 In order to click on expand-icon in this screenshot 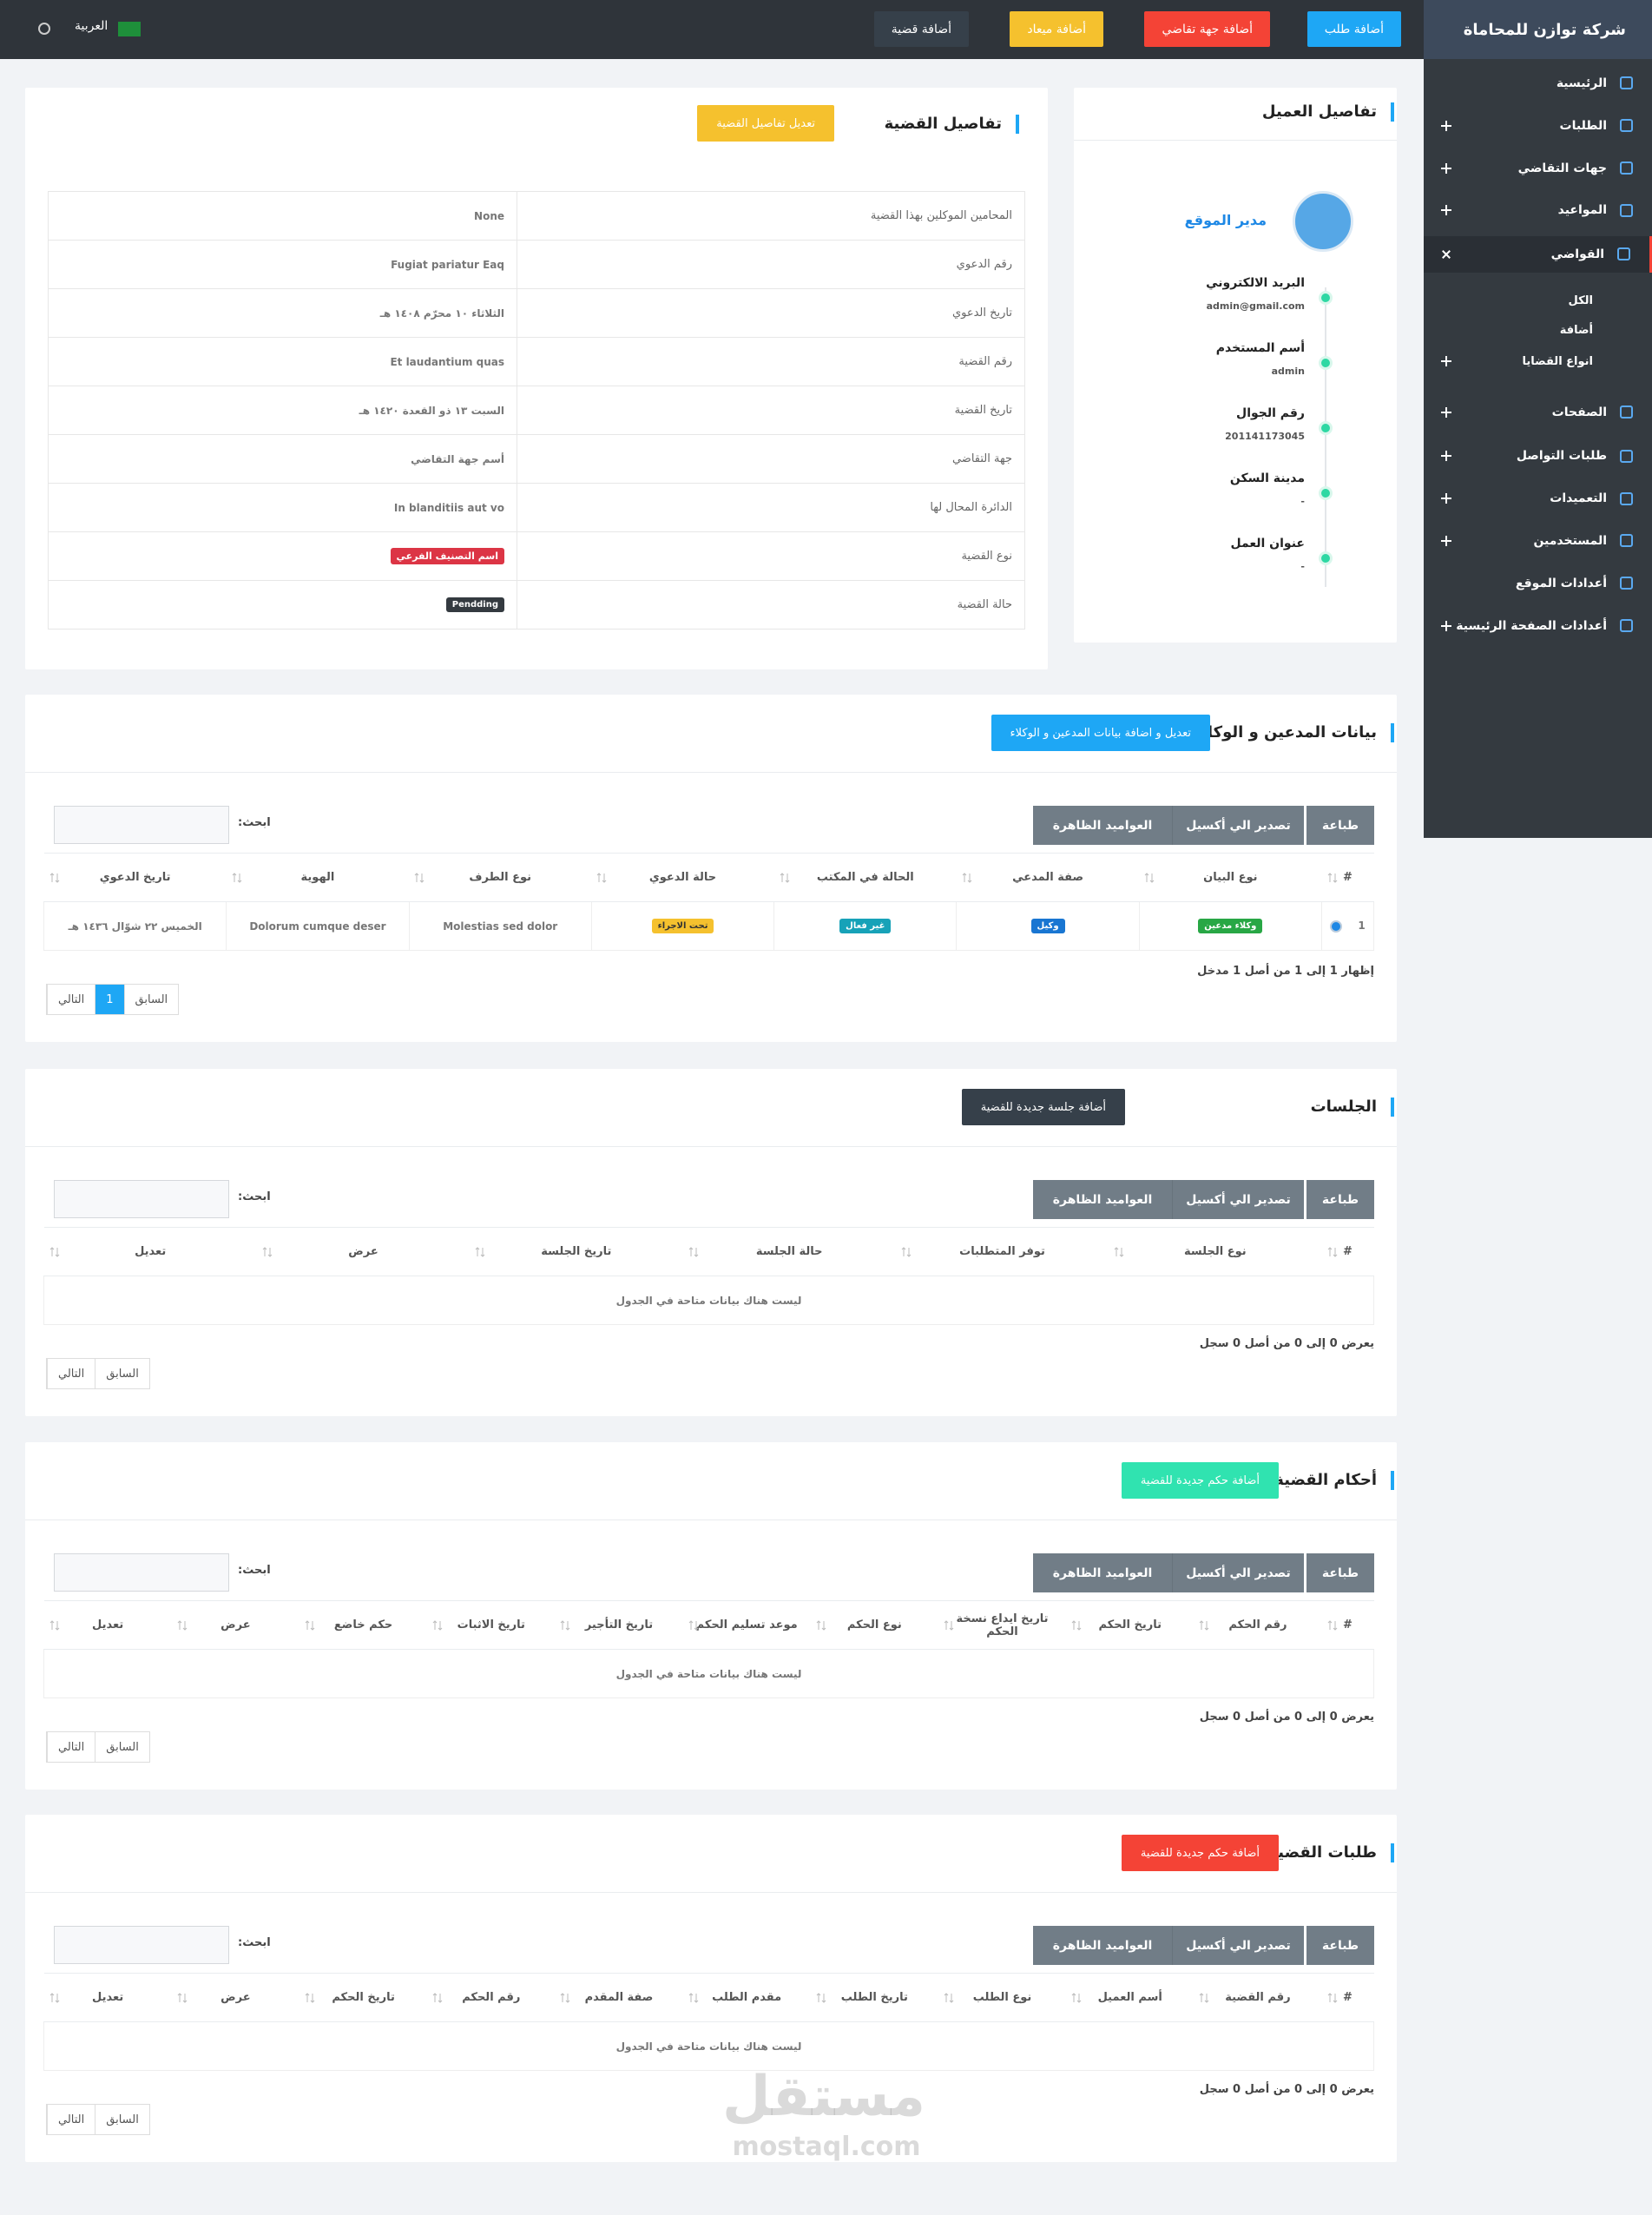, I will do `click(1446, 126)`.